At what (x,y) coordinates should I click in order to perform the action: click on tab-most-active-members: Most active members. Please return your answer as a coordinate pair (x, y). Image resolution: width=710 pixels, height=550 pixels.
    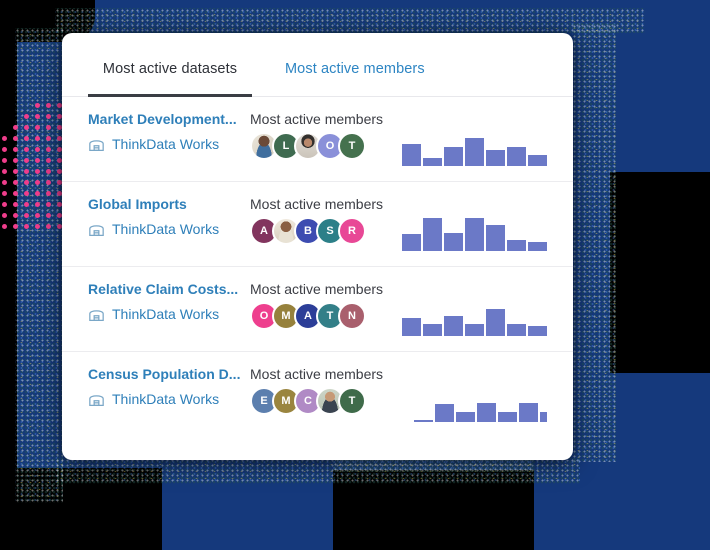
    Looking at the image, I should click on (355, 69).